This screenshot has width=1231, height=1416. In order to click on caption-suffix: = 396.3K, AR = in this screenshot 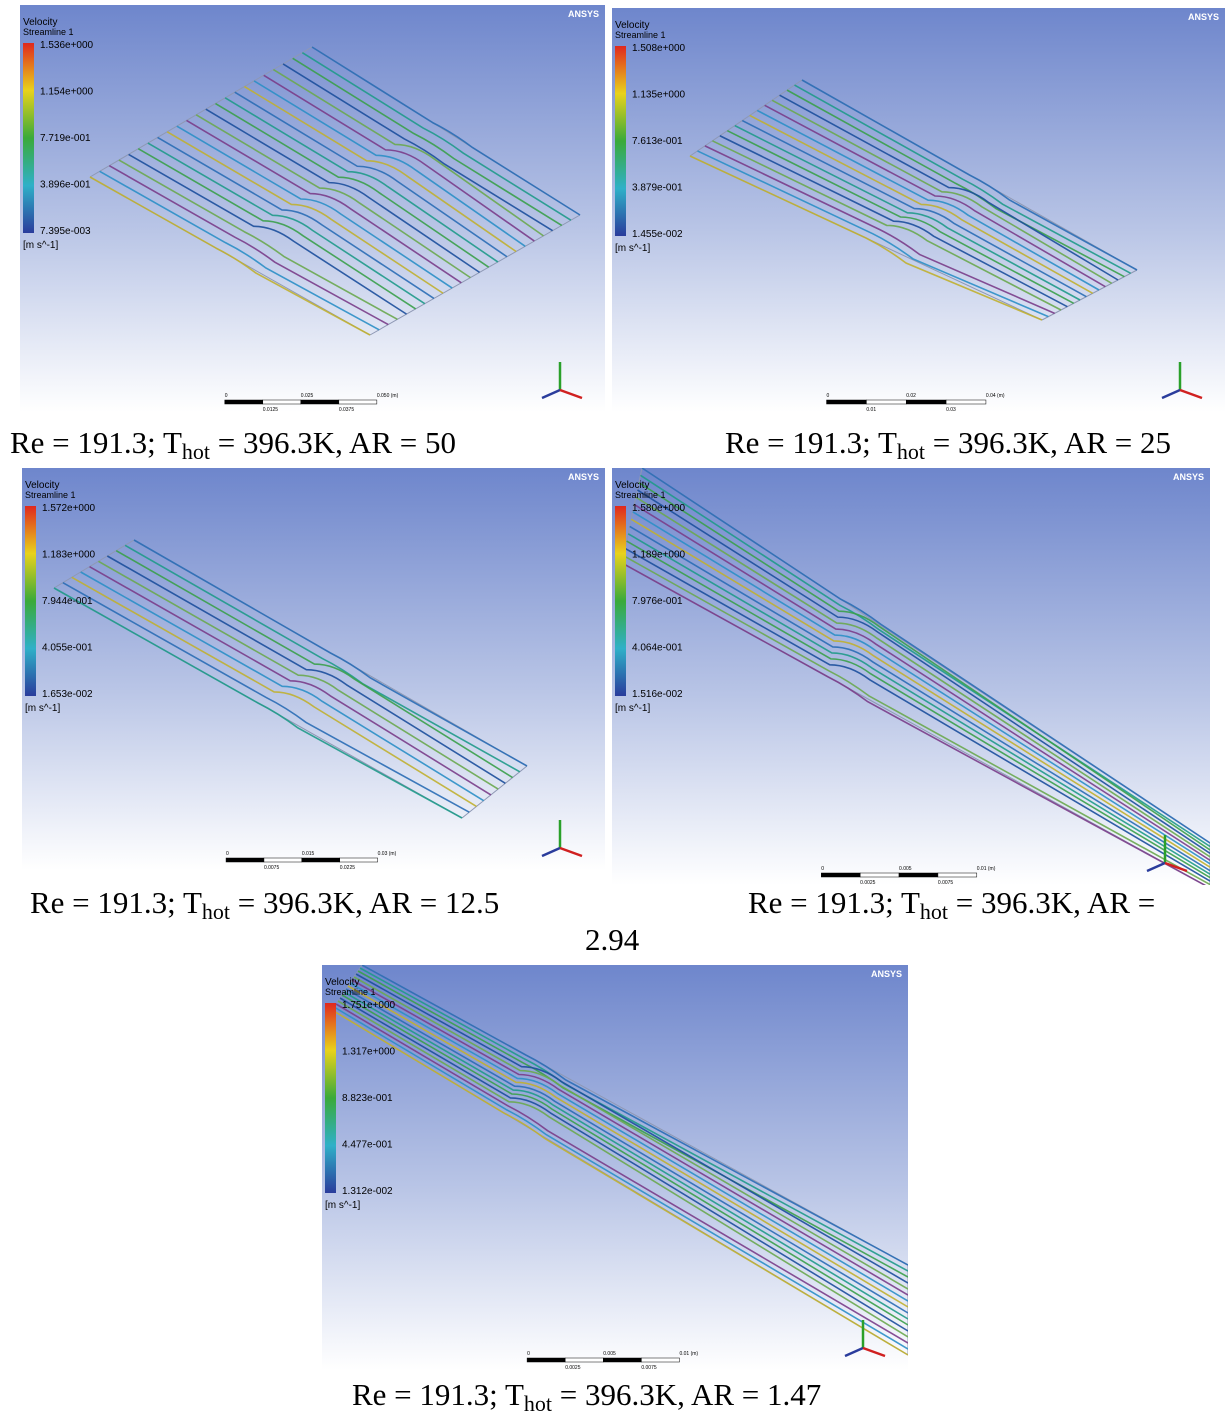, I will do `click(1052, 902)`.